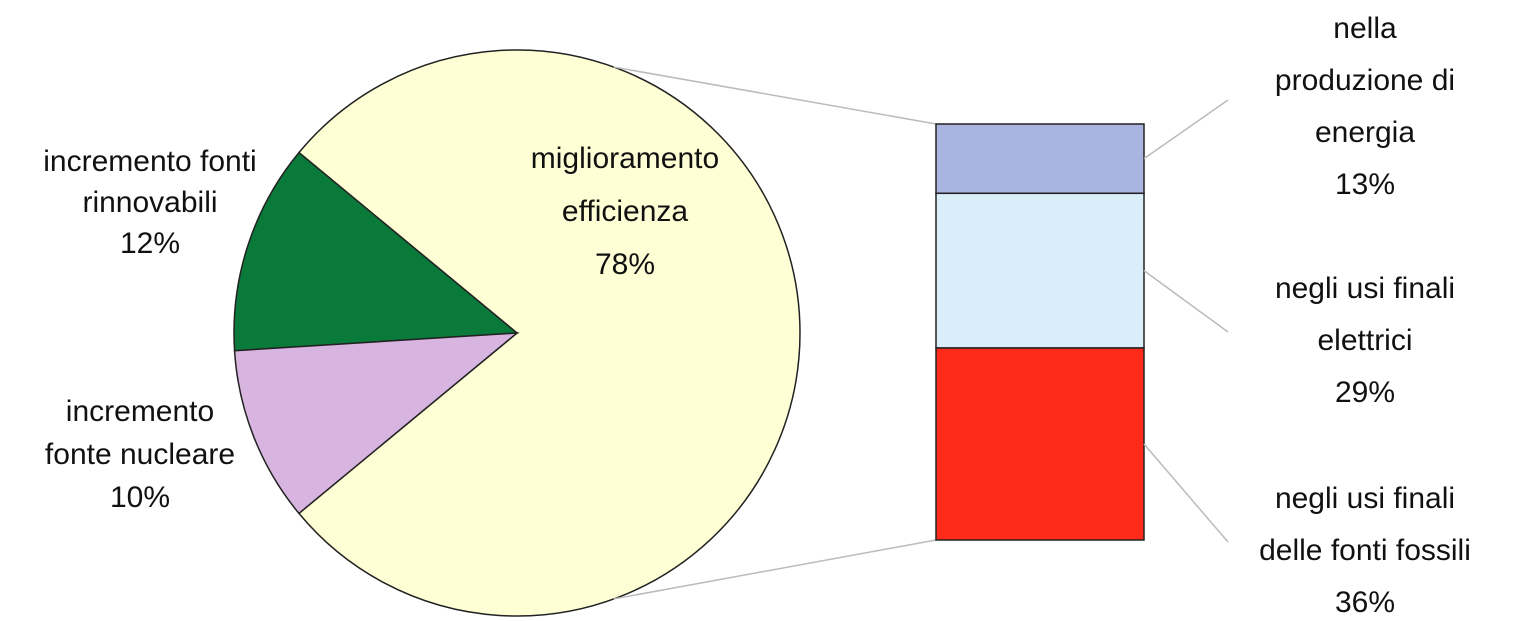 The height and width of the screenshot is (621, 1526). What do you see at coordinates (149, 161) in the screenshot?
I see `slice-label: incremento fonti` at bounding box center [149, 161].